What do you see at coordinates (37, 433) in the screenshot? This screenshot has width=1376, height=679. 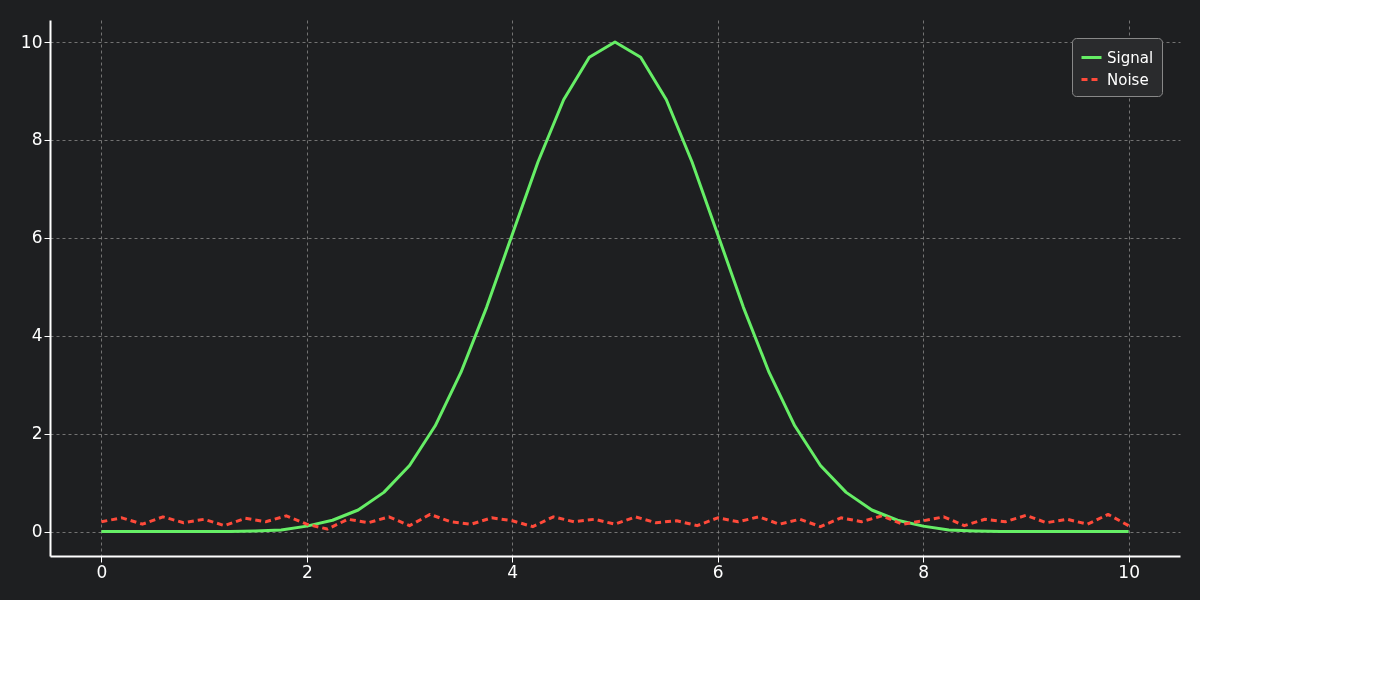 I see `y-tick-label: 2` at bounding box center [37, 433].